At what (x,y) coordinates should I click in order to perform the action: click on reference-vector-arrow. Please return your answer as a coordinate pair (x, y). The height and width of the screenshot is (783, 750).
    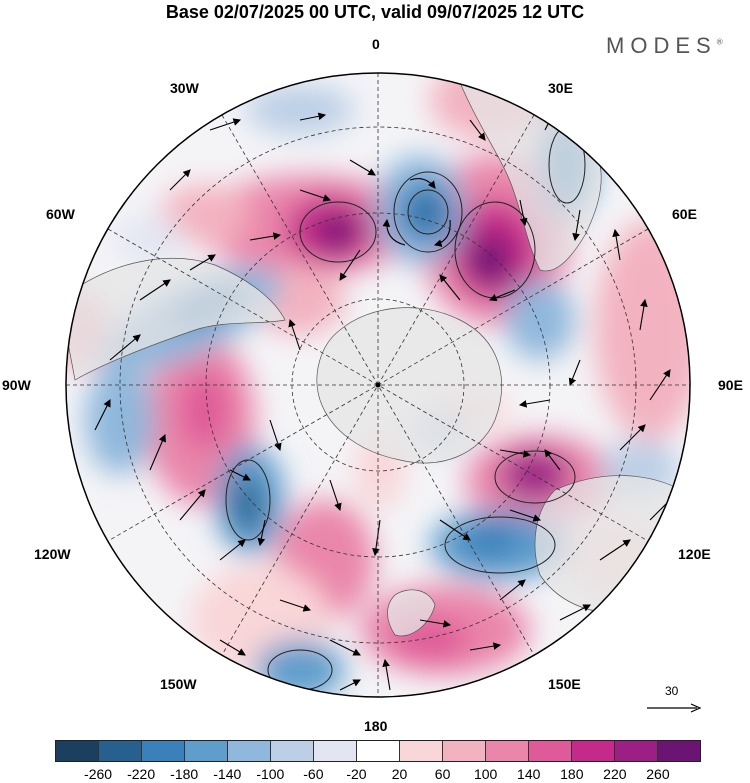
    Looking at the image, I should click on (674, 708).